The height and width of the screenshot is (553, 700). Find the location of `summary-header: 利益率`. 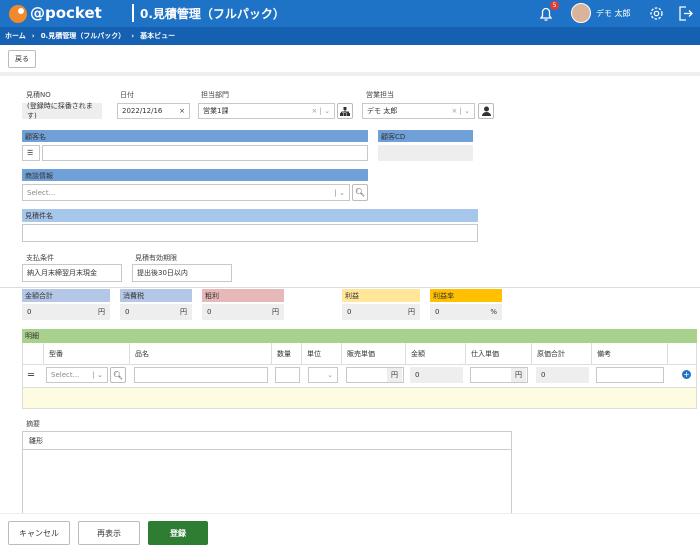

summary-header: 利益率 is located at coordinates (466, 295).